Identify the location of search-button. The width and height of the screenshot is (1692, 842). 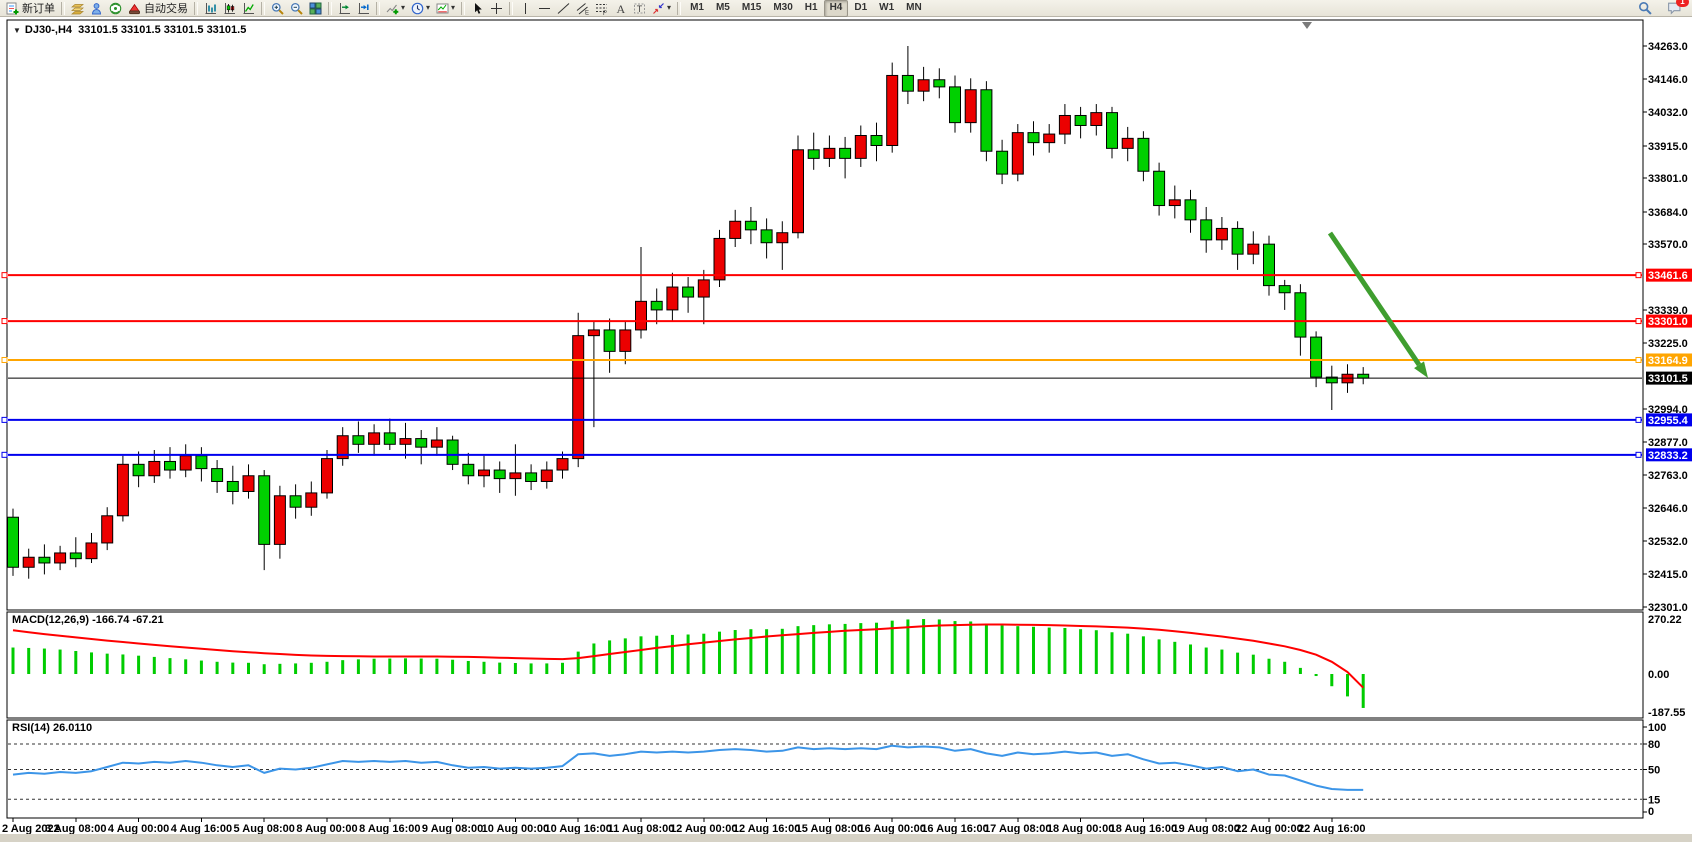
(1645, 8).